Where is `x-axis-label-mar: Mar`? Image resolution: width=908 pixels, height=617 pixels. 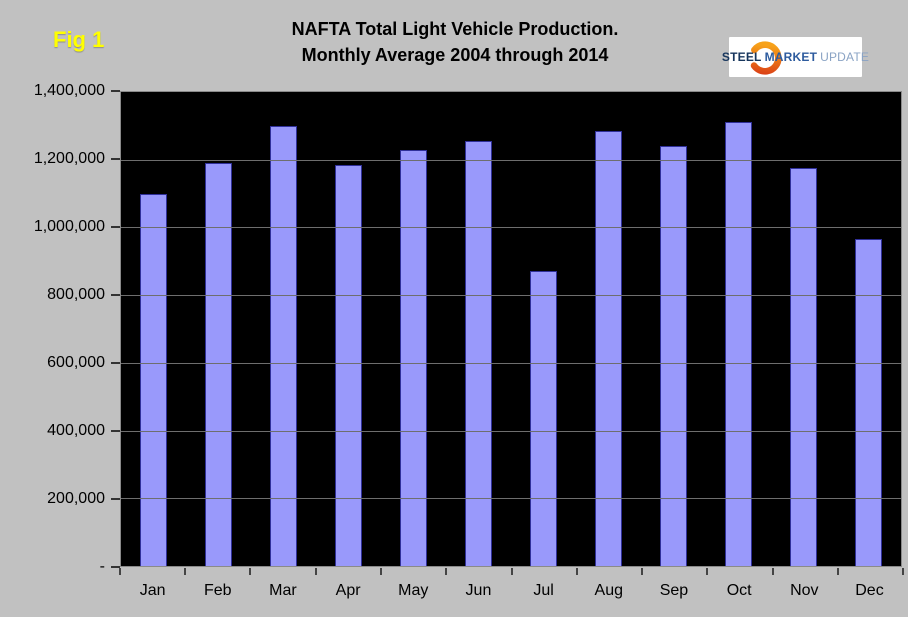 x-axis-label-mar: Mar is located at coordinates (283, 590).